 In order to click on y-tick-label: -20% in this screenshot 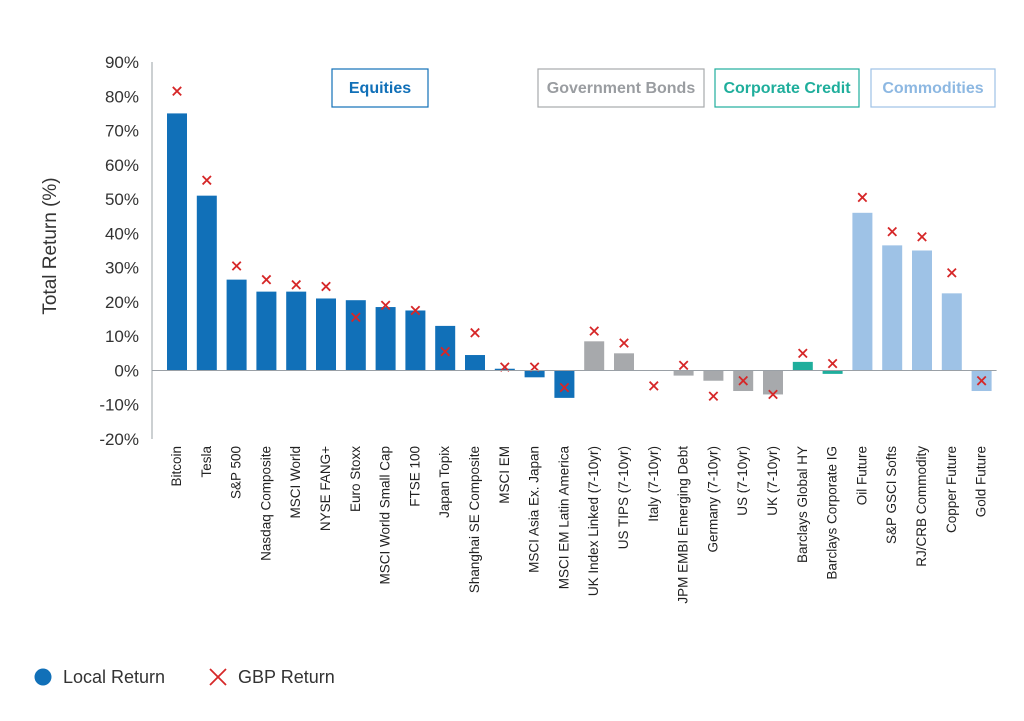, I will do `click(119, 439)`.